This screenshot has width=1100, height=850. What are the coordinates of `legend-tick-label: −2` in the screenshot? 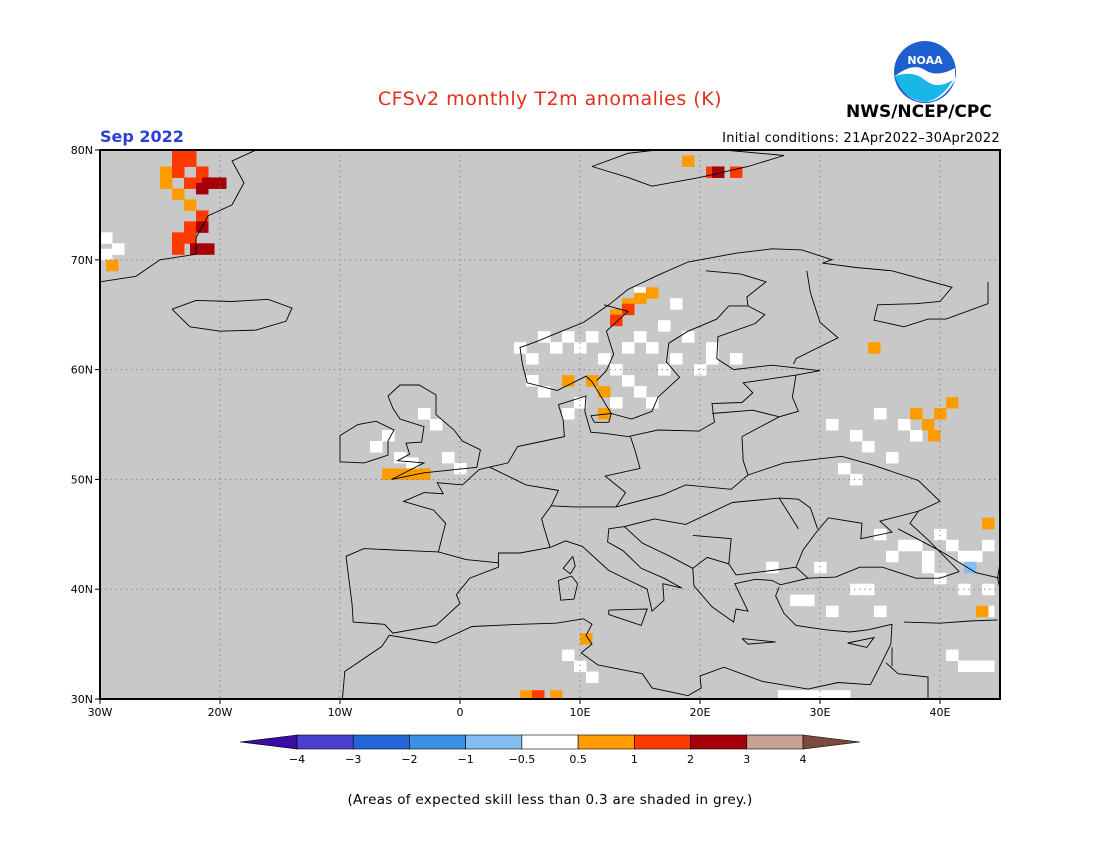 It's located at (409, 759).